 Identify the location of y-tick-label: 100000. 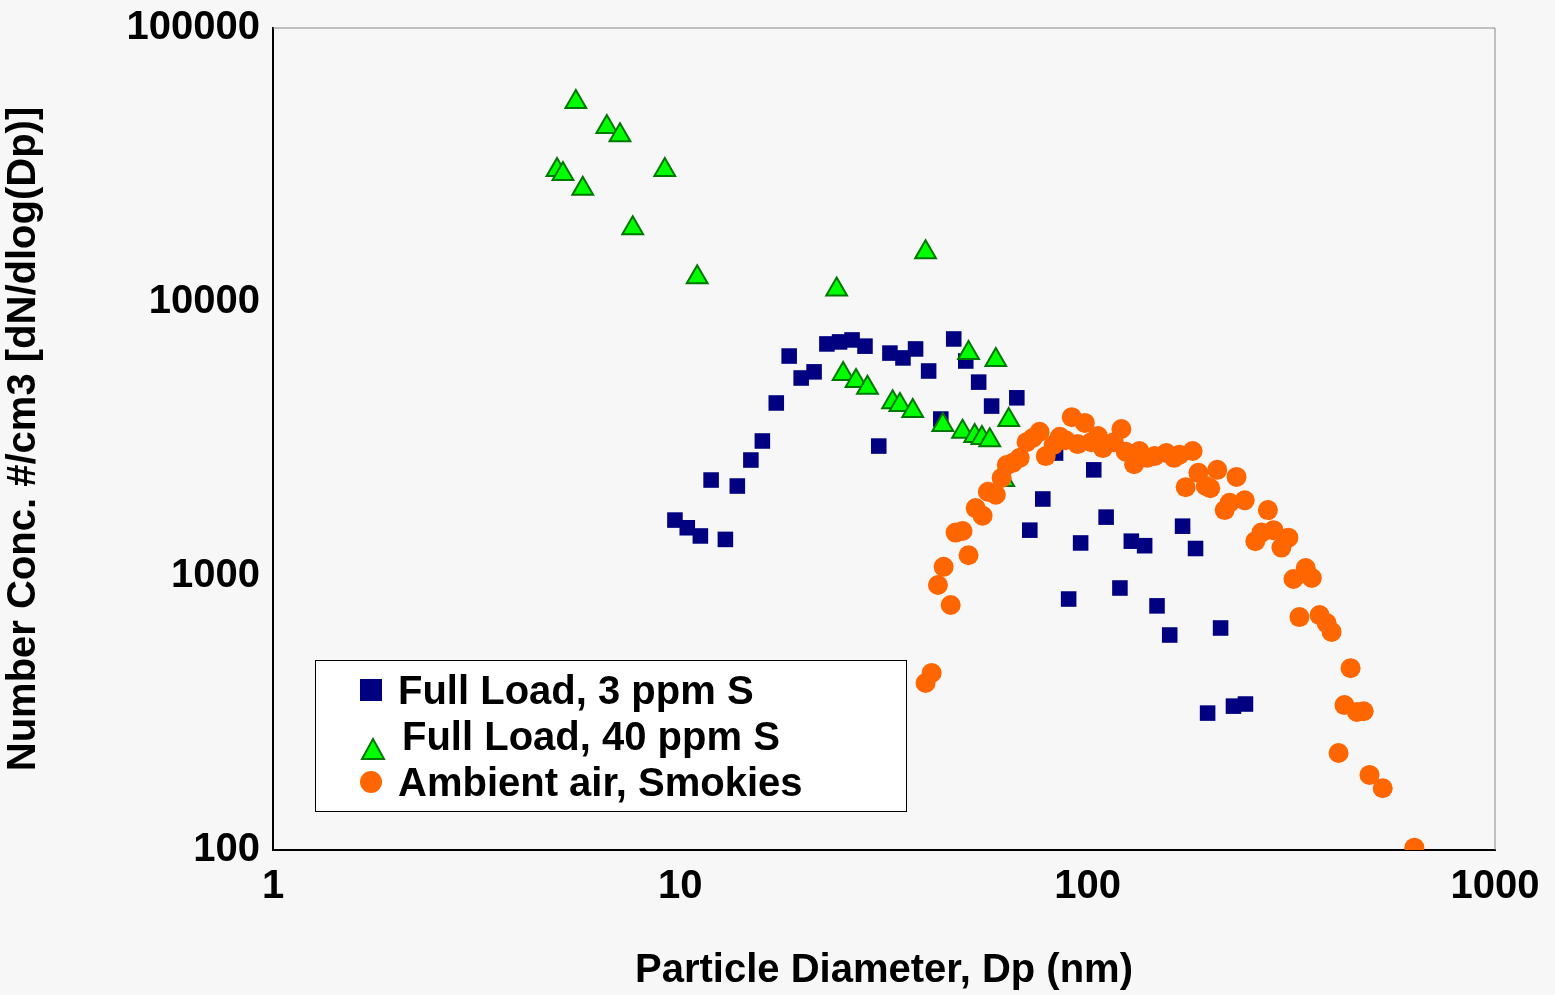
(193, 25).